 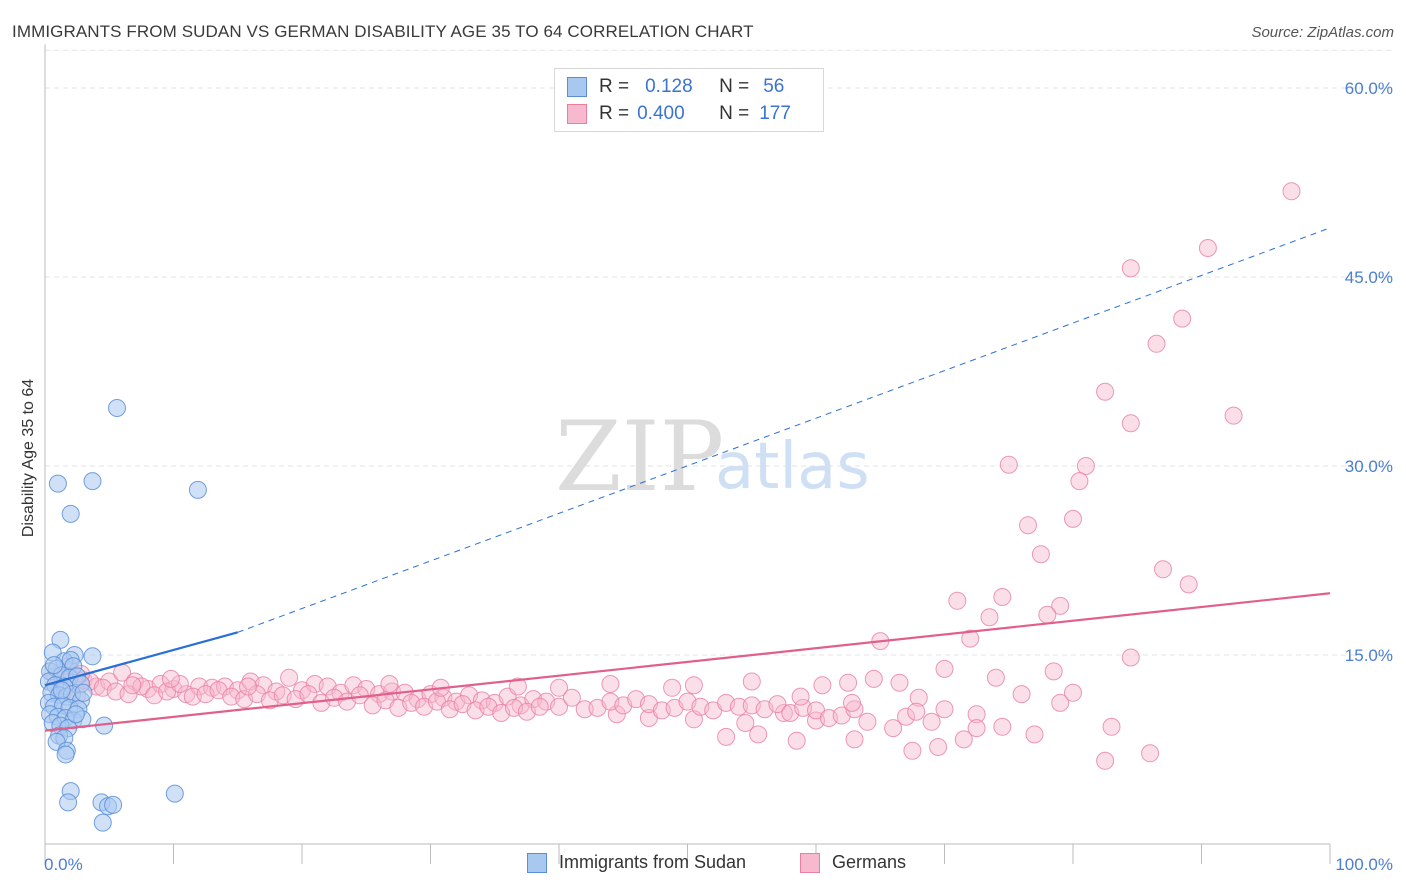 What do you see at coordinates (775, 113) in the screenshot?
I see `legend-n-value: 177` at bounding box center [775, 113].